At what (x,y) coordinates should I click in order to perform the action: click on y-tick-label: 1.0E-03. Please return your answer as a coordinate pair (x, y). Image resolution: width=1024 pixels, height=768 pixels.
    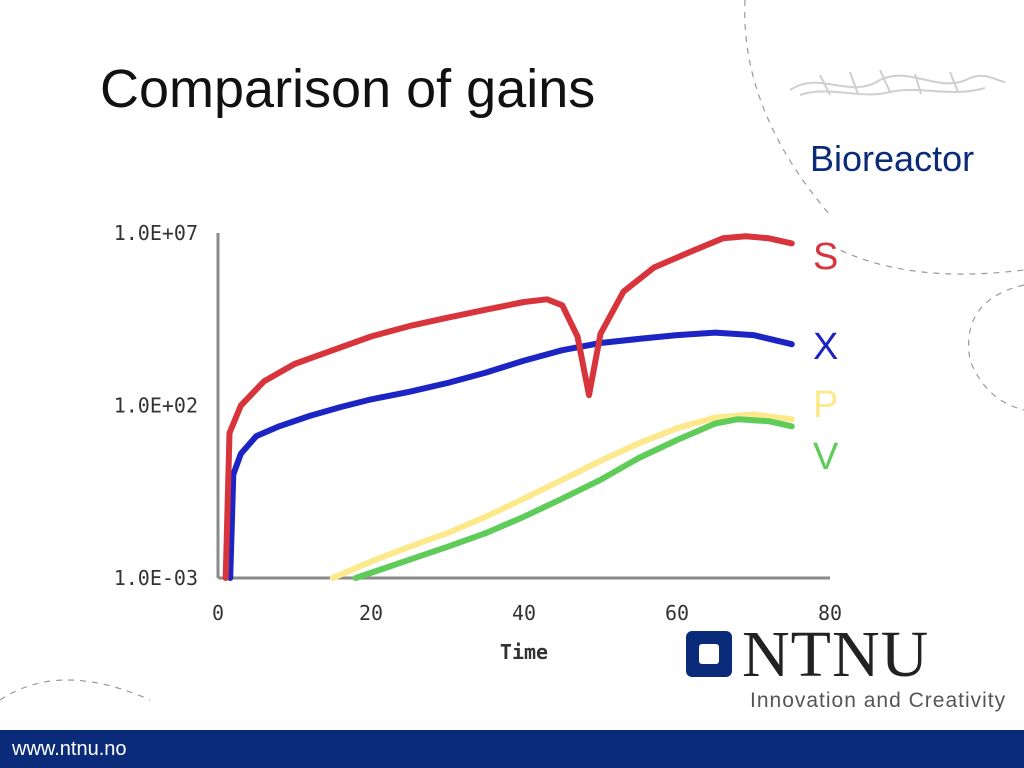
    Looking at the image, I should click on (156, 578).